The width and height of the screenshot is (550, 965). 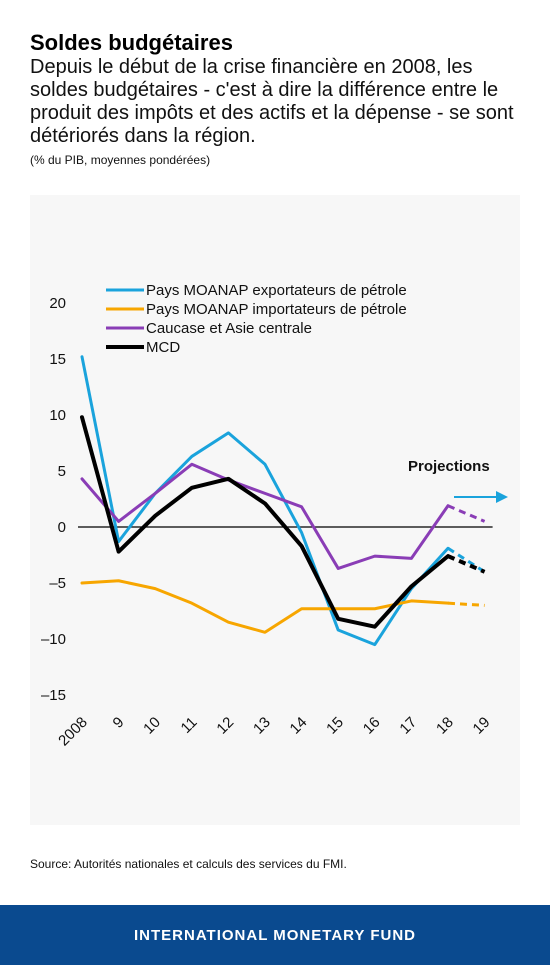 I want to click on projections-label: Projections, so click(x=449, y=466).